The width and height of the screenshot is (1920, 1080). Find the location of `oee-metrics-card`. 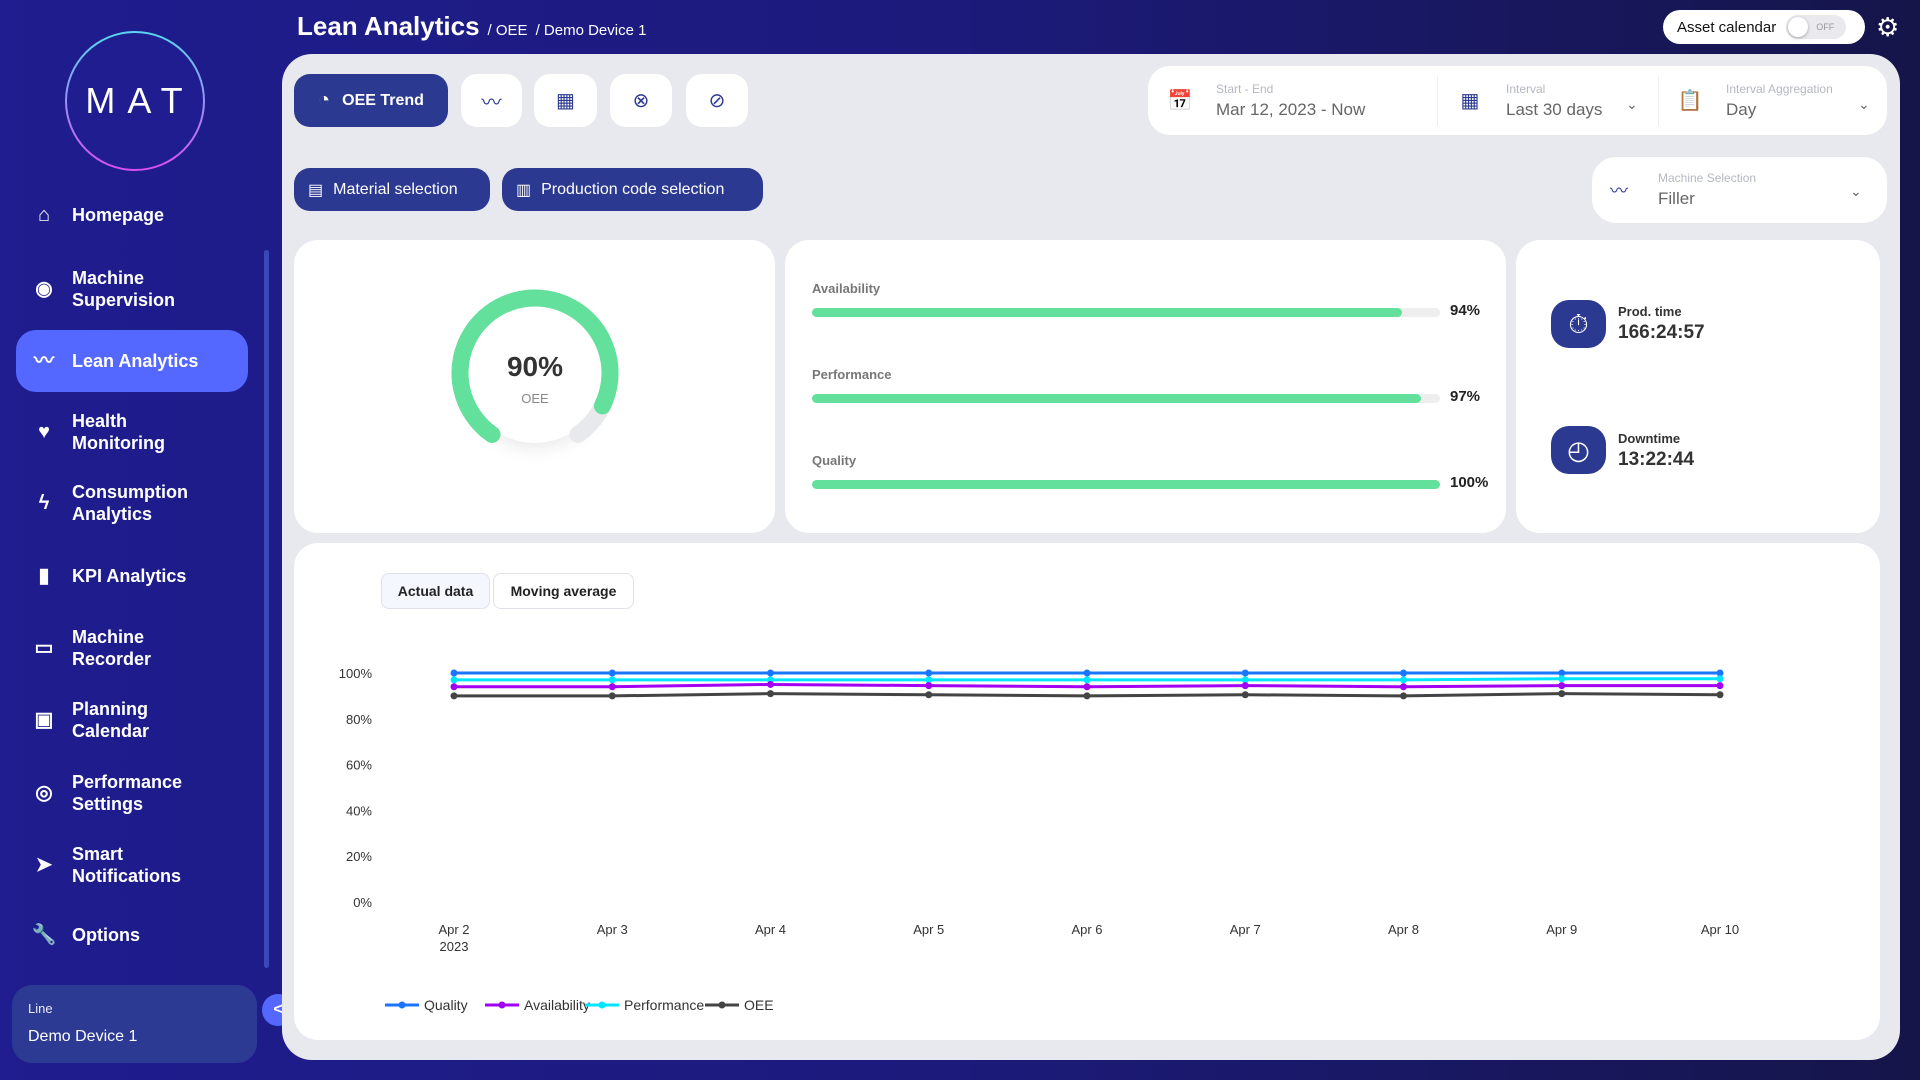

oee-metrics-card is located at coordinates (1145, 386).